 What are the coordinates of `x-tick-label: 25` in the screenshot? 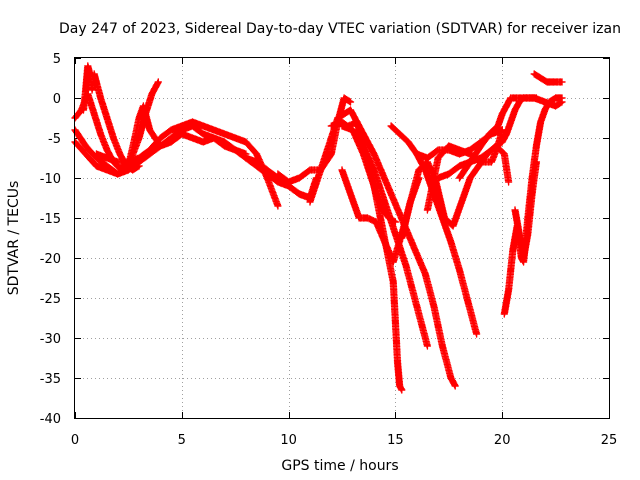 It's located at (609, 440).